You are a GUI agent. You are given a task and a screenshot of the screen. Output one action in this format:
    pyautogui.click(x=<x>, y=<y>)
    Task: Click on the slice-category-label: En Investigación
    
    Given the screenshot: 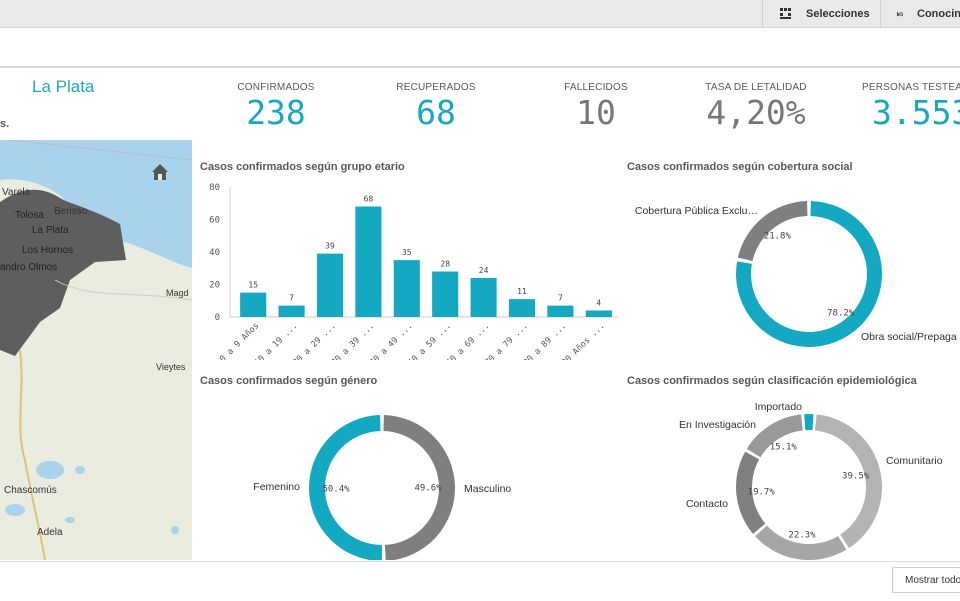 What is the action you would take?
    pyautogui.click(x=717, y=425)
    